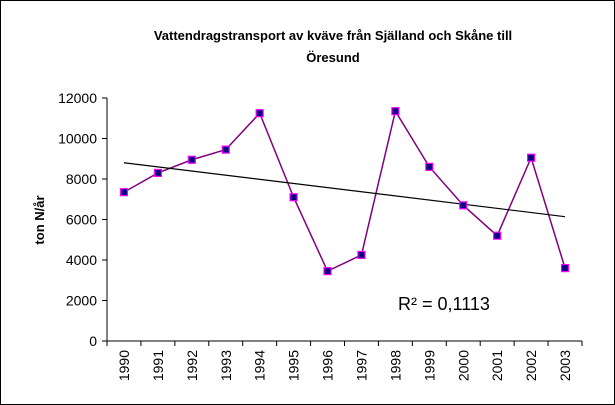 This screenshot has height=405, width=615. What do you see at coordinates (328, 365) in the screenshot?
I see `x-tick-label: 1996` at bounding box center [328, 365].